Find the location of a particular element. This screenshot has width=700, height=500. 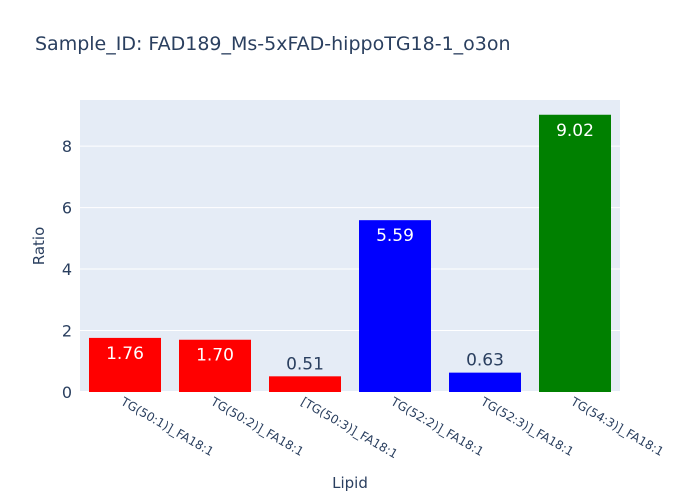

y-tick-label: 0 is located at coordinates (67, 392).